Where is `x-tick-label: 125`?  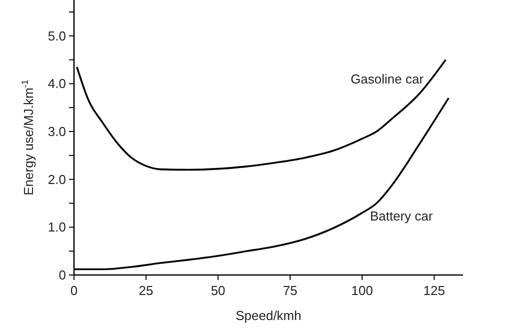
x-tick-label: 125 is located at coordinates (434, 290).